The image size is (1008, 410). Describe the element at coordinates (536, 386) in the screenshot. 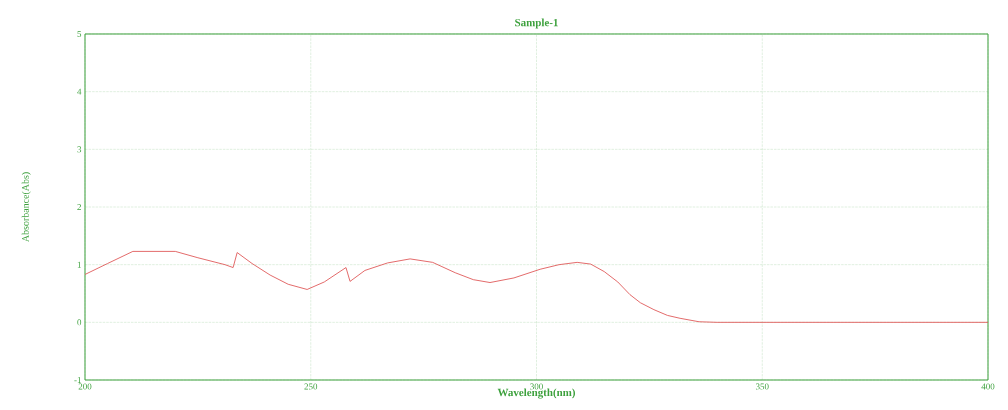

I see `x-tick-label: 300` at that location.